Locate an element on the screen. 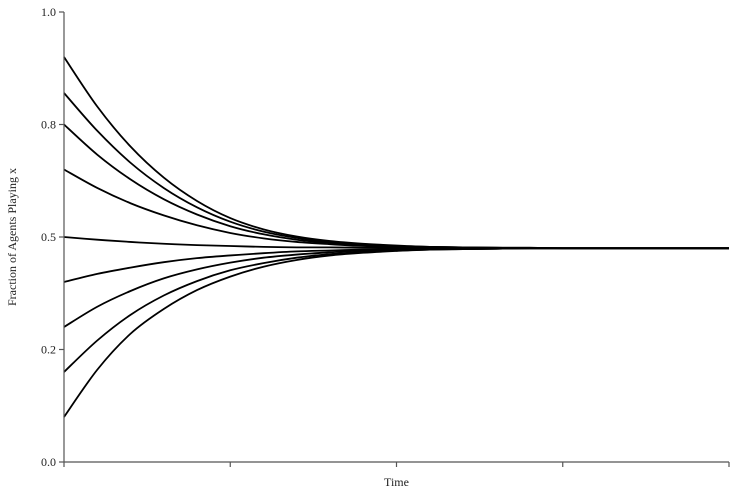 The height and width of the screenshot is (492, 733). x-axis-label: Time is located at coordinates (396, 482).